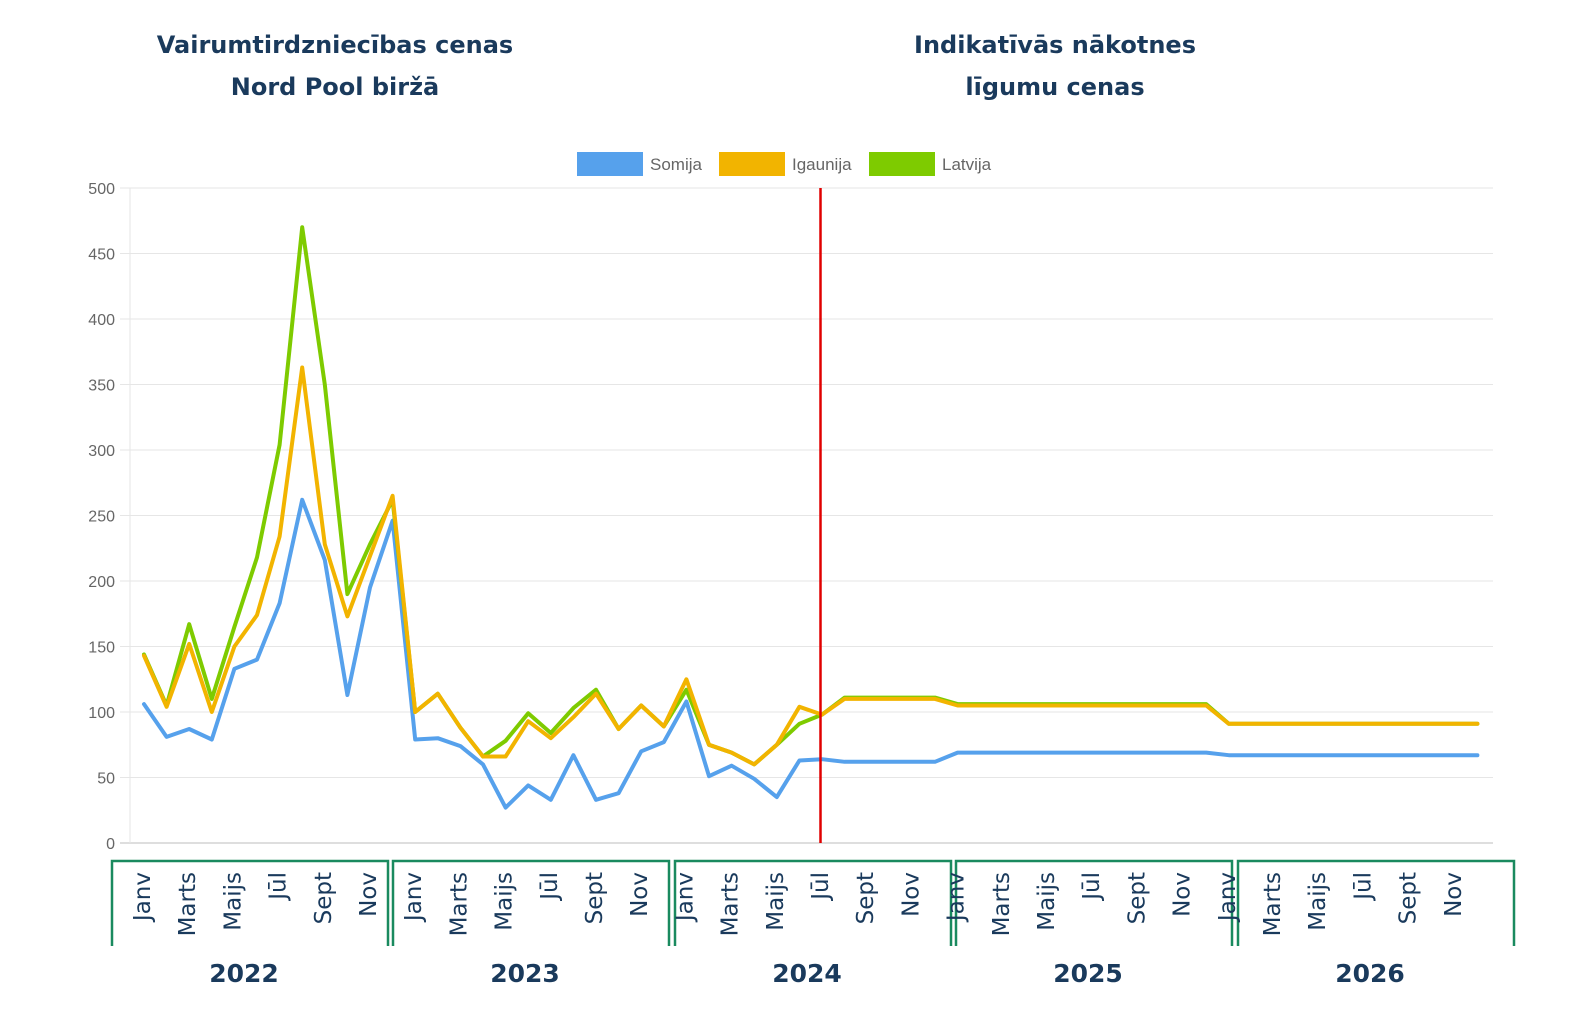 The height and width of the screenshot is (1020, 1576). I want to click on month-label-2026-3: Jūl, so click(1363, 887).